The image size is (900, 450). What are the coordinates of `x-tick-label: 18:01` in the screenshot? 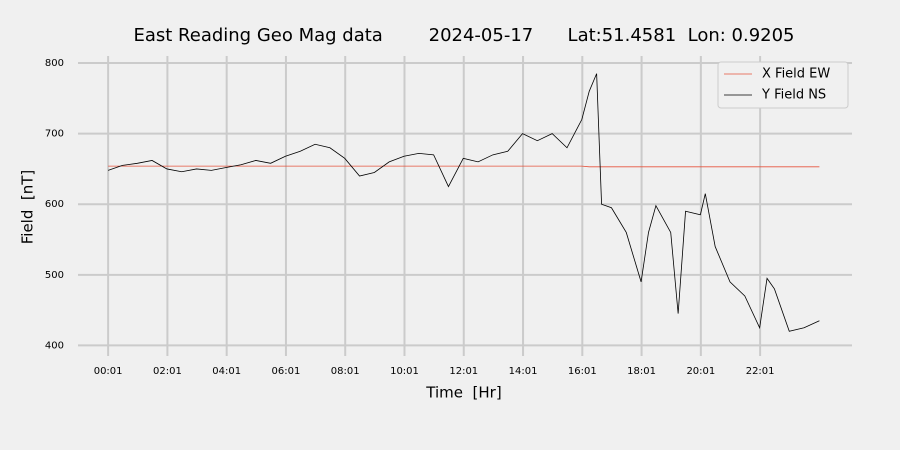 It's located at (641, 371).